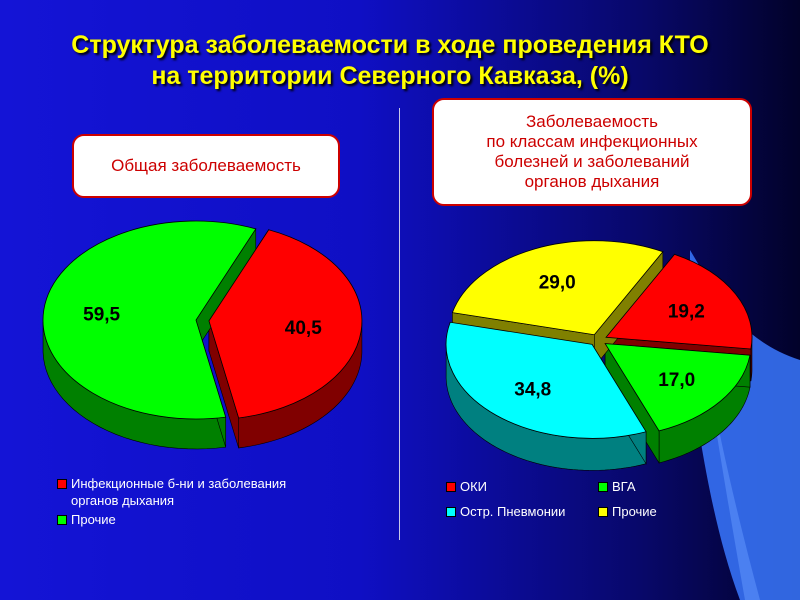  Describe the element at coordinates (557, 283) in the screenshot. I see `pie-1-data-label-3: 29,0` at that location.